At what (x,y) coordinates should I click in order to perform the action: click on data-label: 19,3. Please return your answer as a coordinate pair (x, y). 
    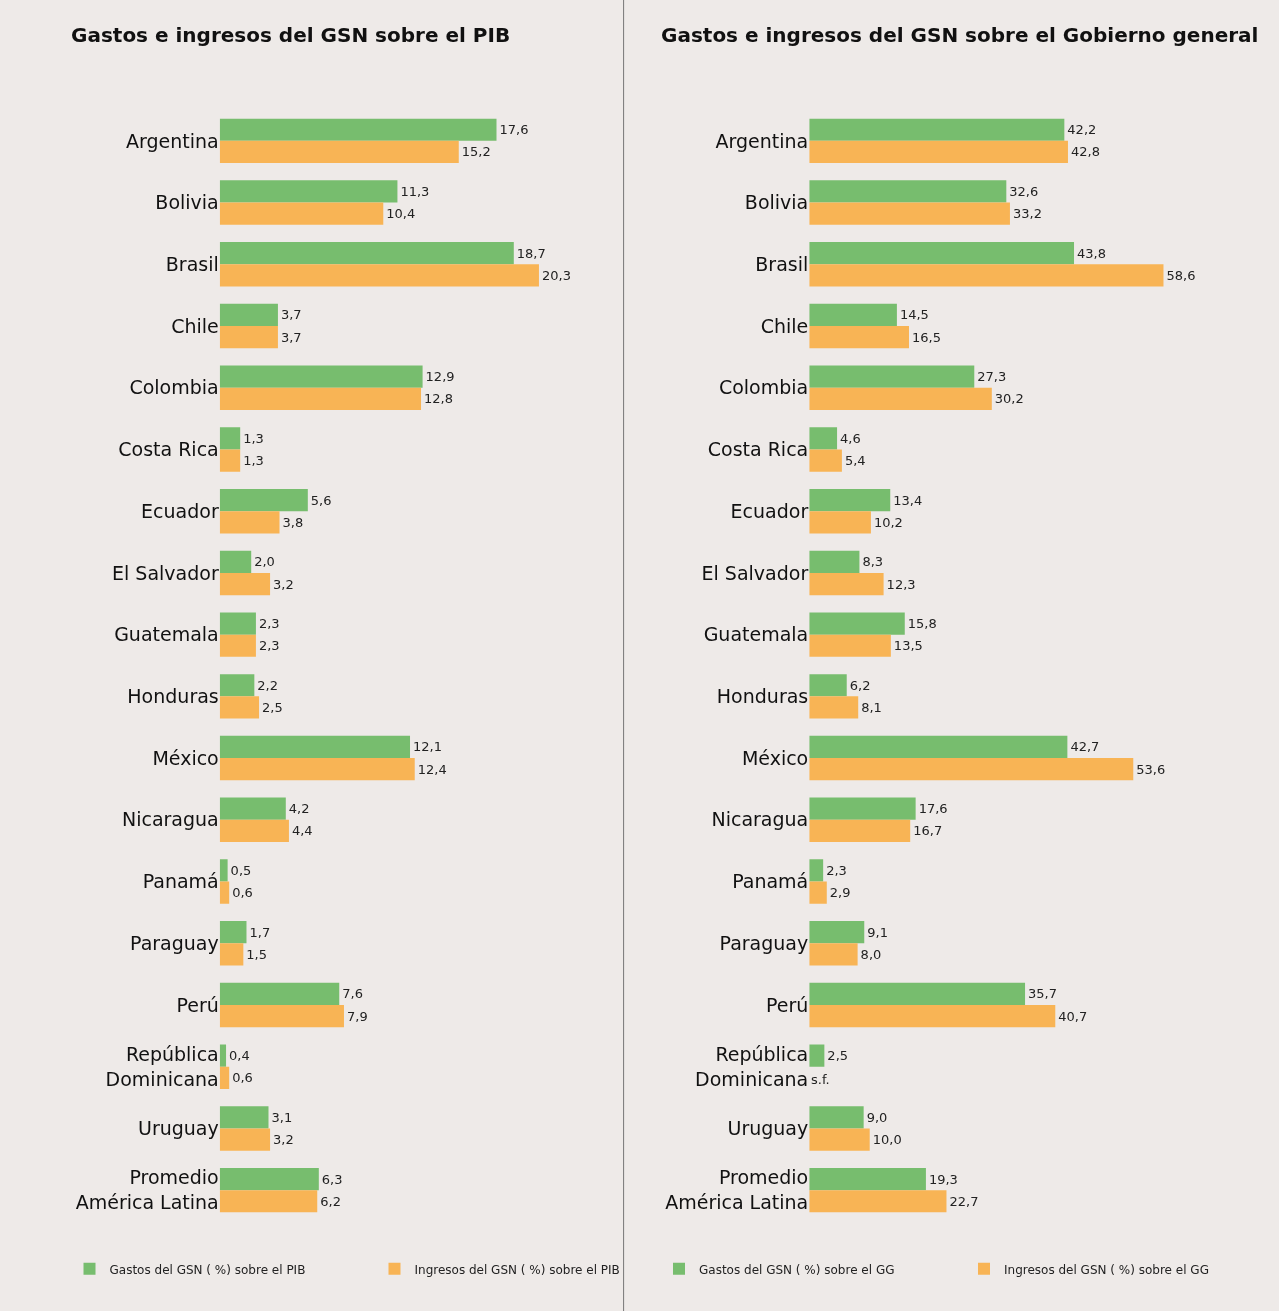
    Looking at the image, I should click on (943, 1179).